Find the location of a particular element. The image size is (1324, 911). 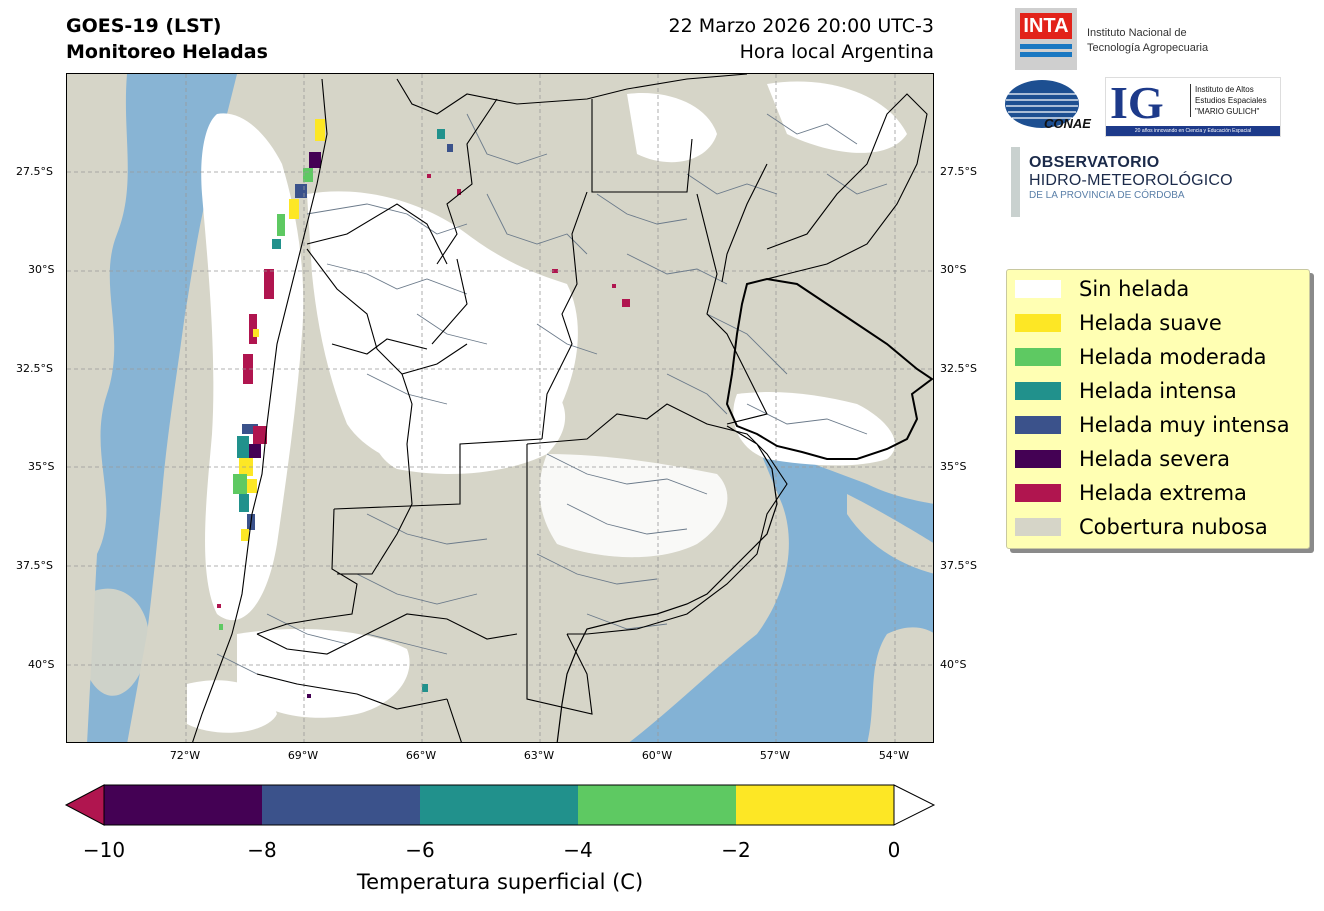

lat-label-left-5: 37.5°S is located at coordinates (34, 565).